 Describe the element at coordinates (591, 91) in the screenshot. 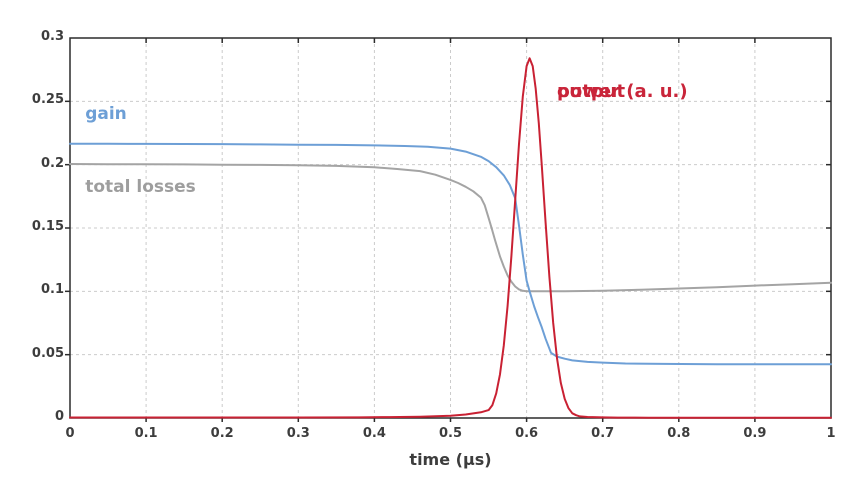

I see `output-power-label-line: output` at that location.